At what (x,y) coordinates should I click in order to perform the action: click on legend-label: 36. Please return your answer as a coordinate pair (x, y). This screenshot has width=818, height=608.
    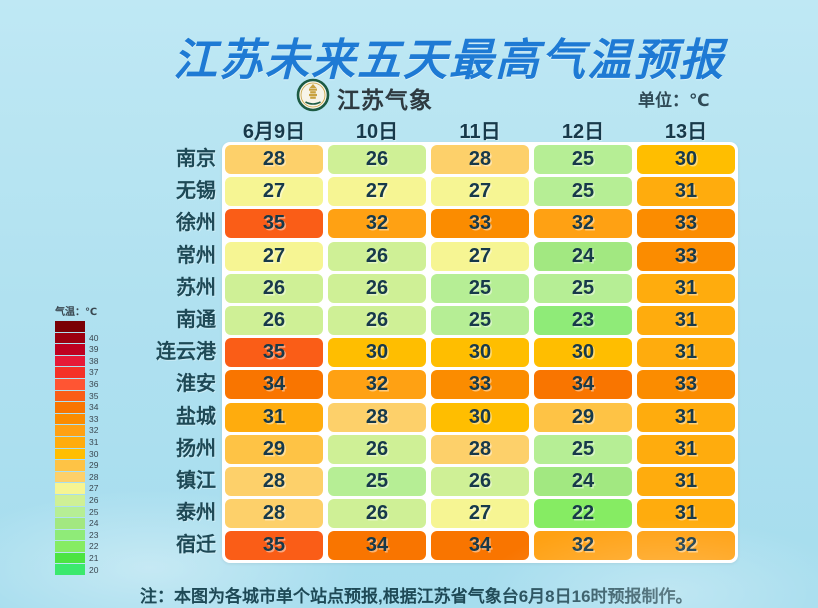
    Looking at the image, I should click on (94, 384).